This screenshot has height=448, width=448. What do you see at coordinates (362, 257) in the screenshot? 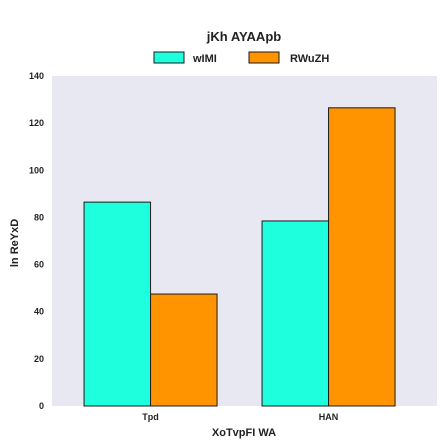
I see `bar-RWuZH-HAN` at bounding box center [362, 257].